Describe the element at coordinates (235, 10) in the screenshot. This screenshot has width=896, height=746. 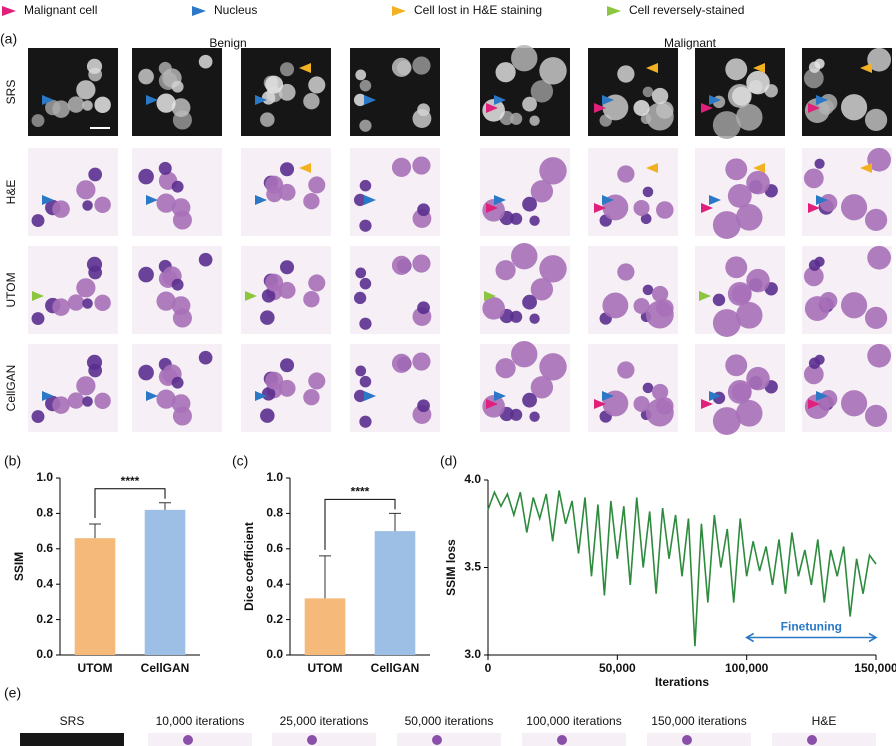
I see `legend-label: Nucleus` at that location.